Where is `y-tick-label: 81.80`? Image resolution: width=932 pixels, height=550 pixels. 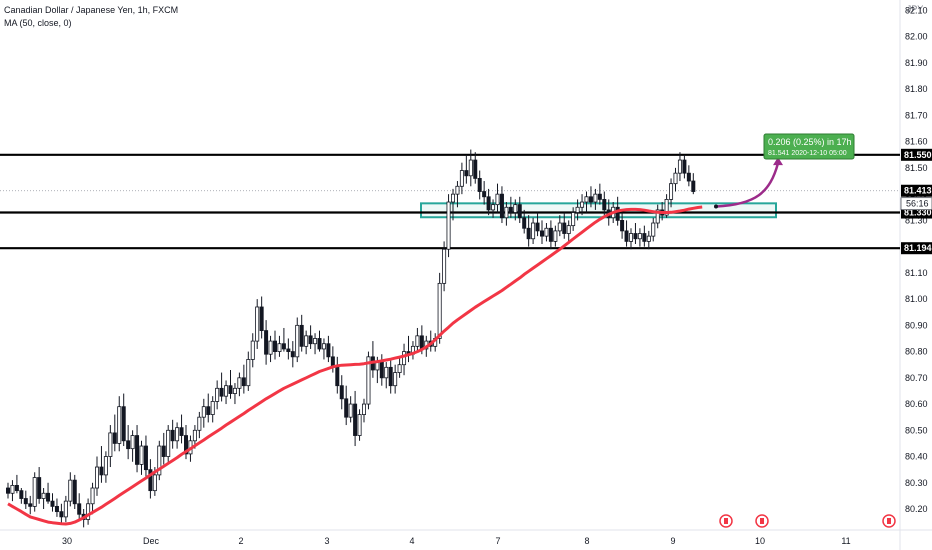
y-tick-label: 81.80 is located at coordinates (916, 89).